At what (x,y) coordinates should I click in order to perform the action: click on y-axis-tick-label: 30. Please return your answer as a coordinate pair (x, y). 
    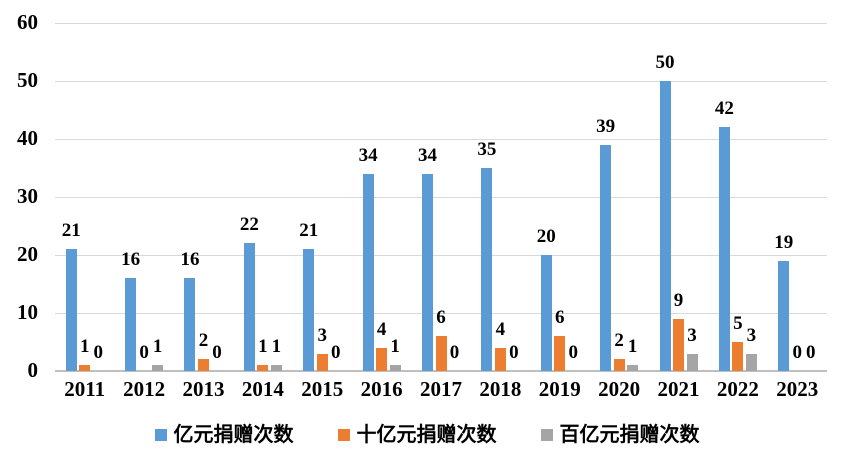
    Looking at the image, I should click on (27, 196).